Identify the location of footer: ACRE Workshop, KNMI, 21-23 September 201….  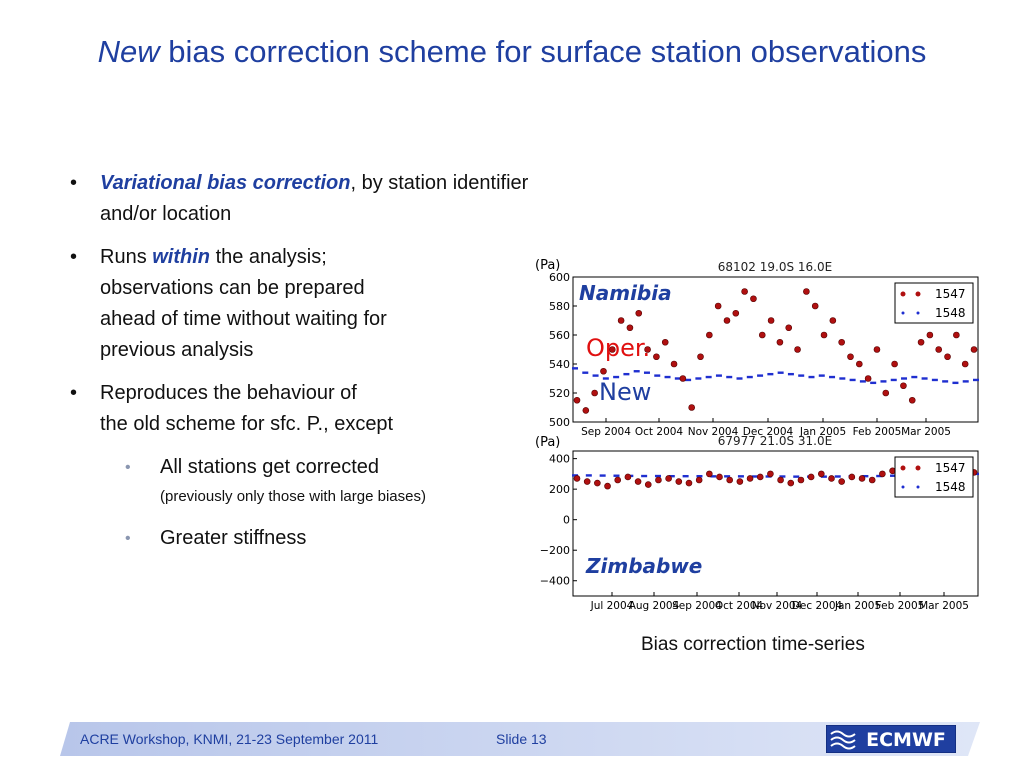
(520, 739).